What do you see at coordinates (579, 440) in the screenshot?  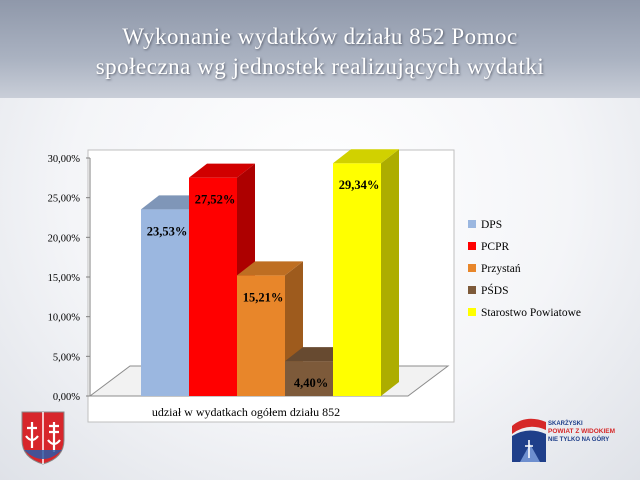 I see `logo-line-3: NIE TYLKO NA GÓRY` at bounding box center [579, 440].